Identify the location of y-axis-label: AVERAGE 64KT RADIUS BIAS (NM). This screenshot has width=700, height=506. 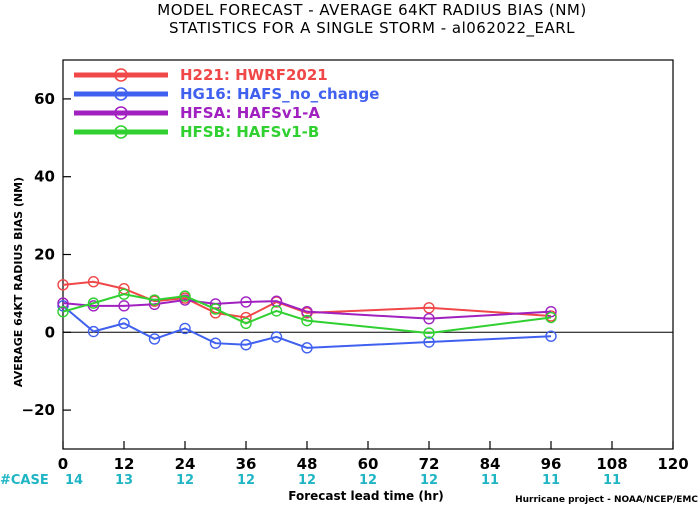
(18, 282).